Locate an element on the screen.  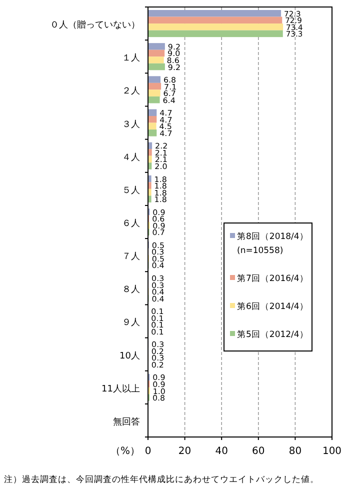
y-tick-label: ０人（贈っていない） is located at coordinates (95, 25).